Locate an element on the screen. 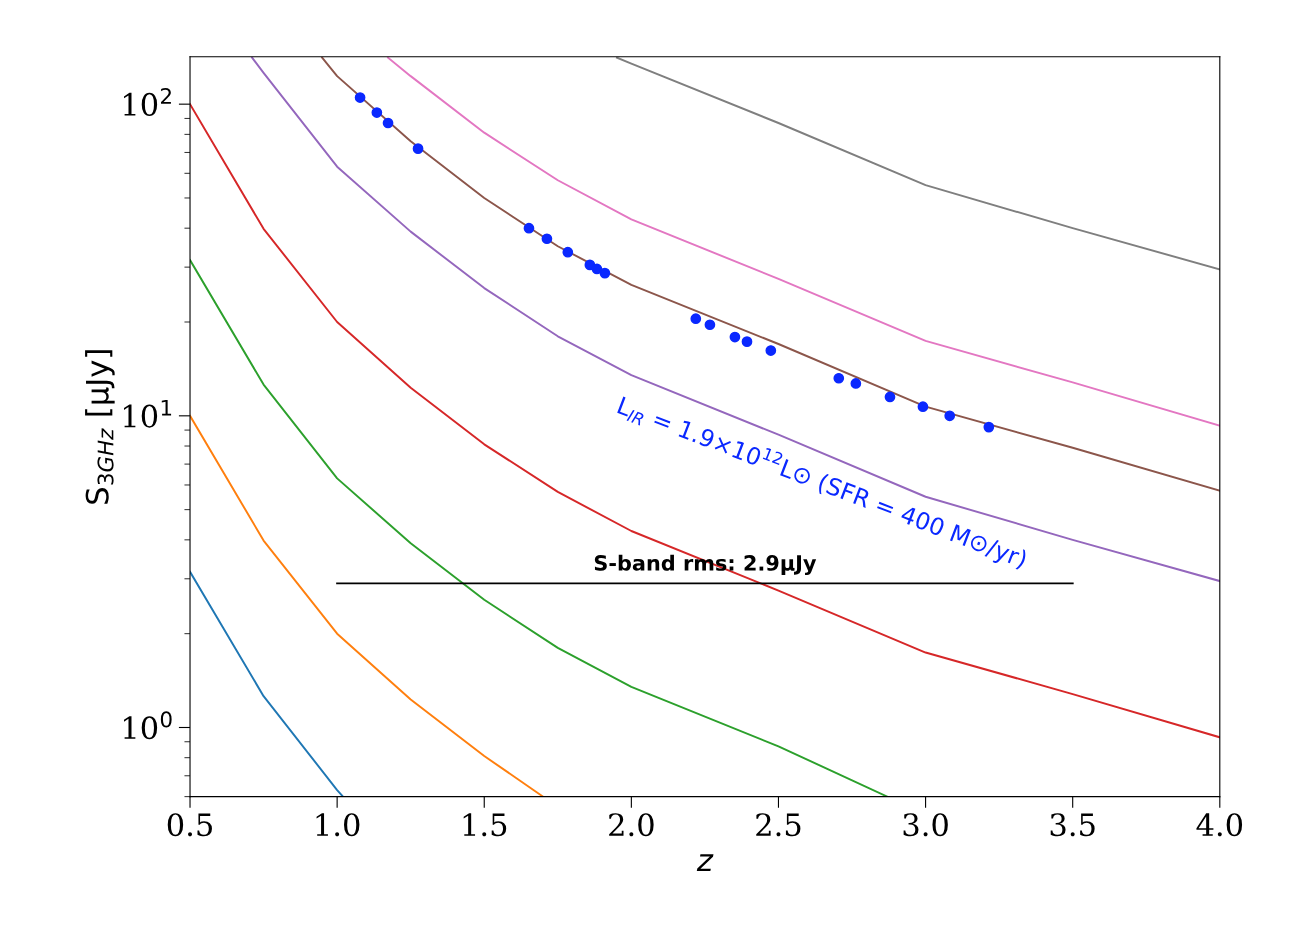 This screenshot has height=945, width=1306. x-tick-label: 0.5 is located at coordinates (189, 825).